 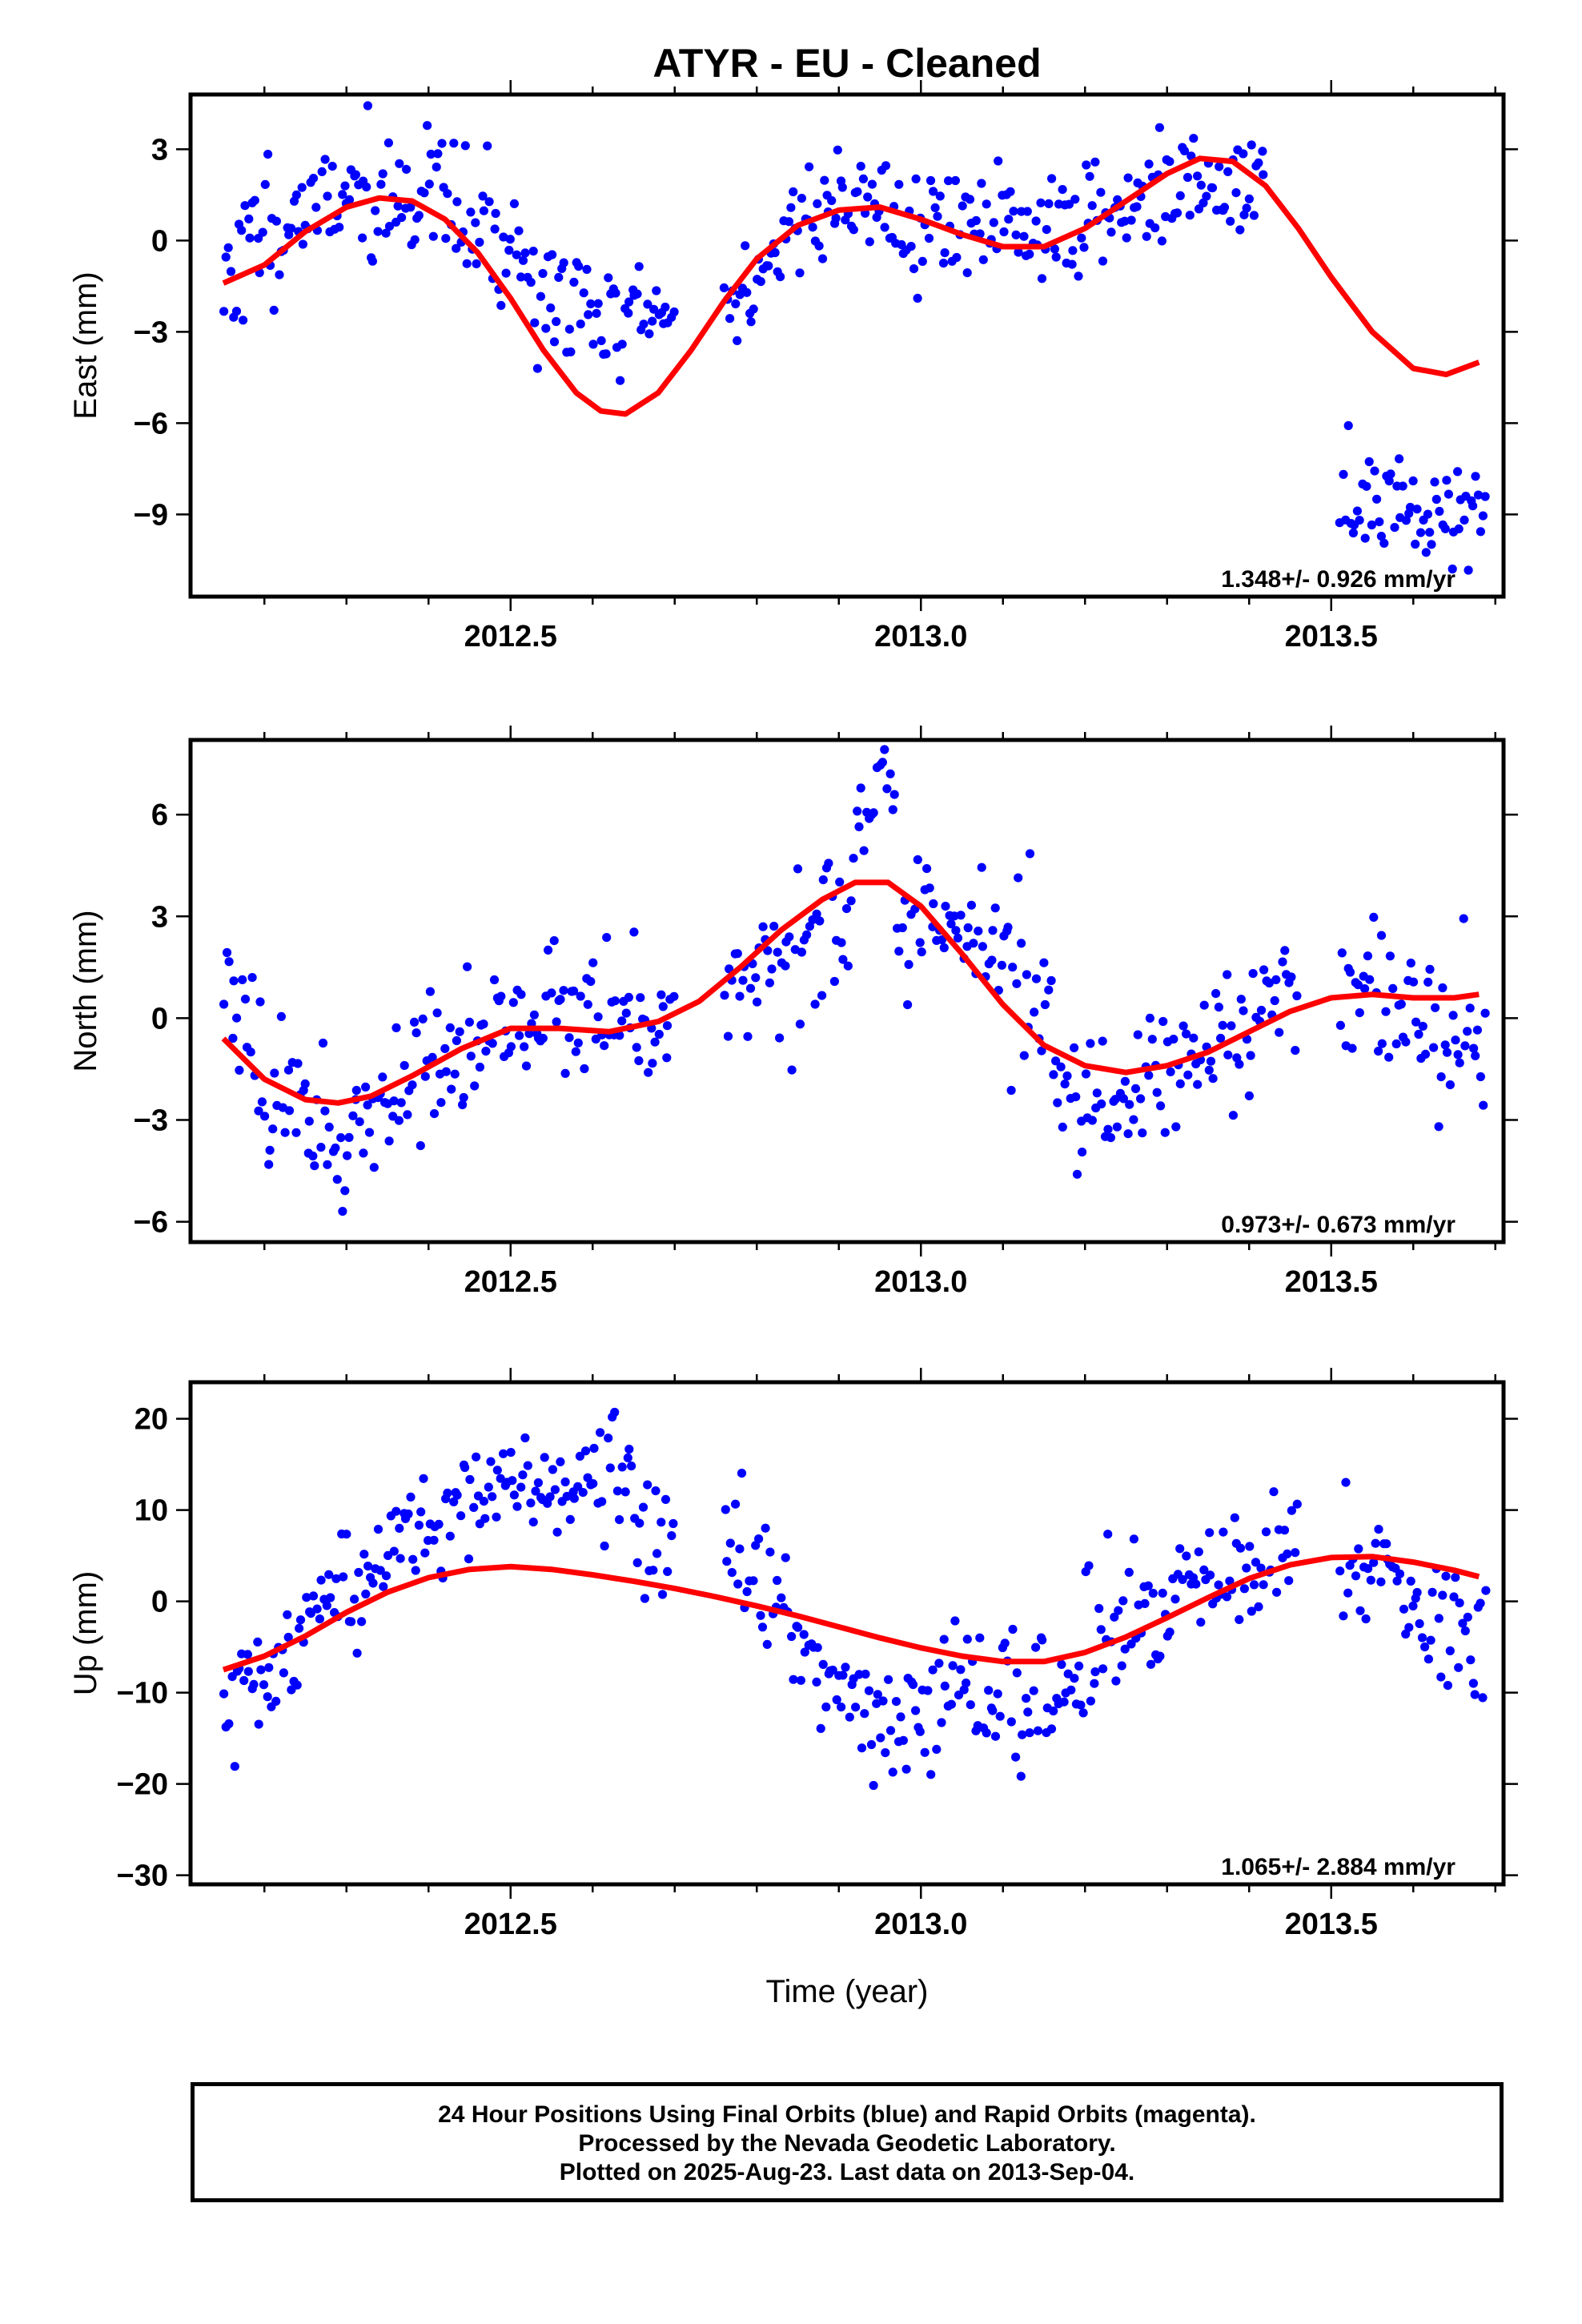 I want to click on east-x-tick-label: 2013.0, so click(x=921, y=636).